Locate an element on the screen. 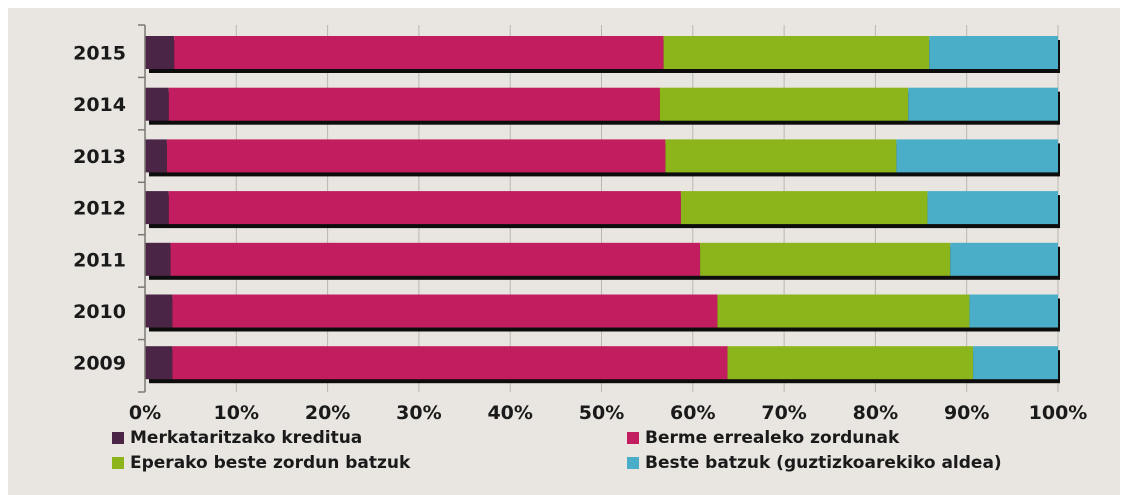  category-label: 2015 is located at coordinates (99, 54).